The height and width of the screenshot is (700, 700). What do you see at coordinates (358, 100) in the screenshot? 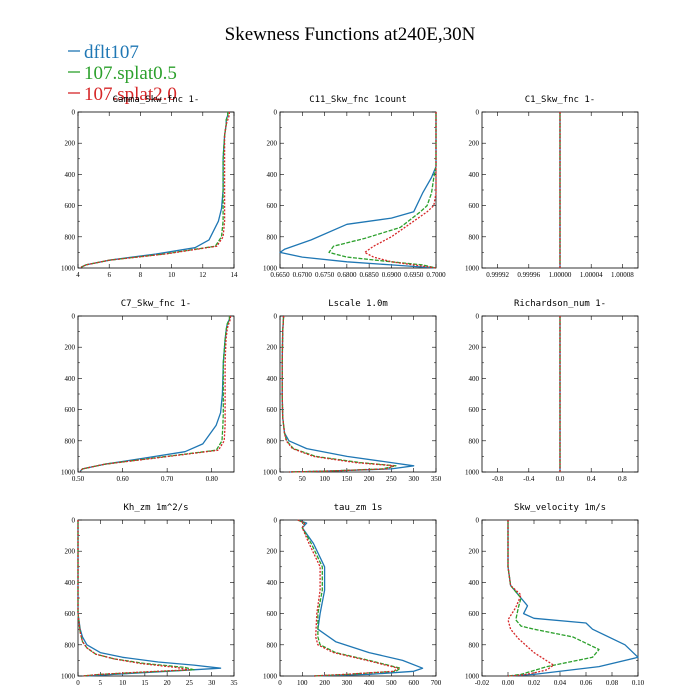
I see `panel-title: C11_Skw_fnc 1count` at bounding box center [358, 100].